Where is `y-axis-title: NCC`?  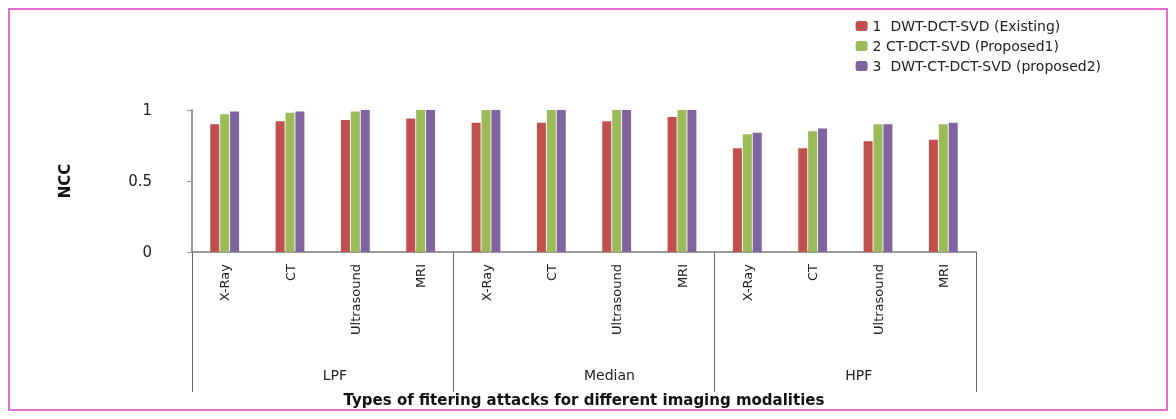
y-axis-title: NCC is located at coordinates (64, 181).